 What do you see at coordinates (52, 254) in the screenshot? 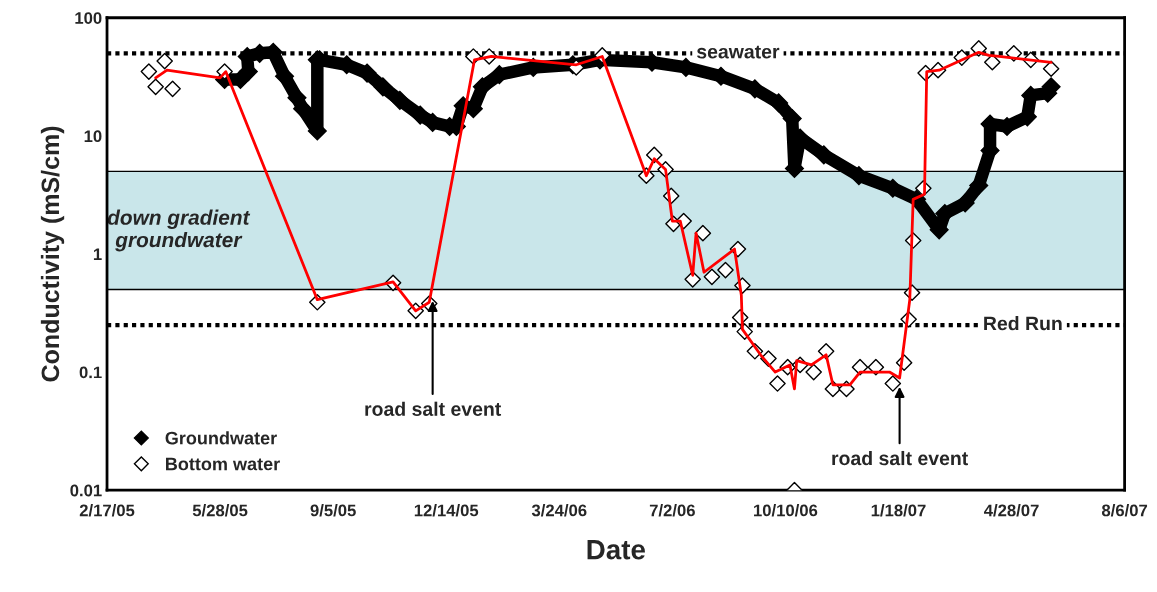
I see `y-axis-title: Conductivity (mS/cm)` at bounding box center [52, 254].